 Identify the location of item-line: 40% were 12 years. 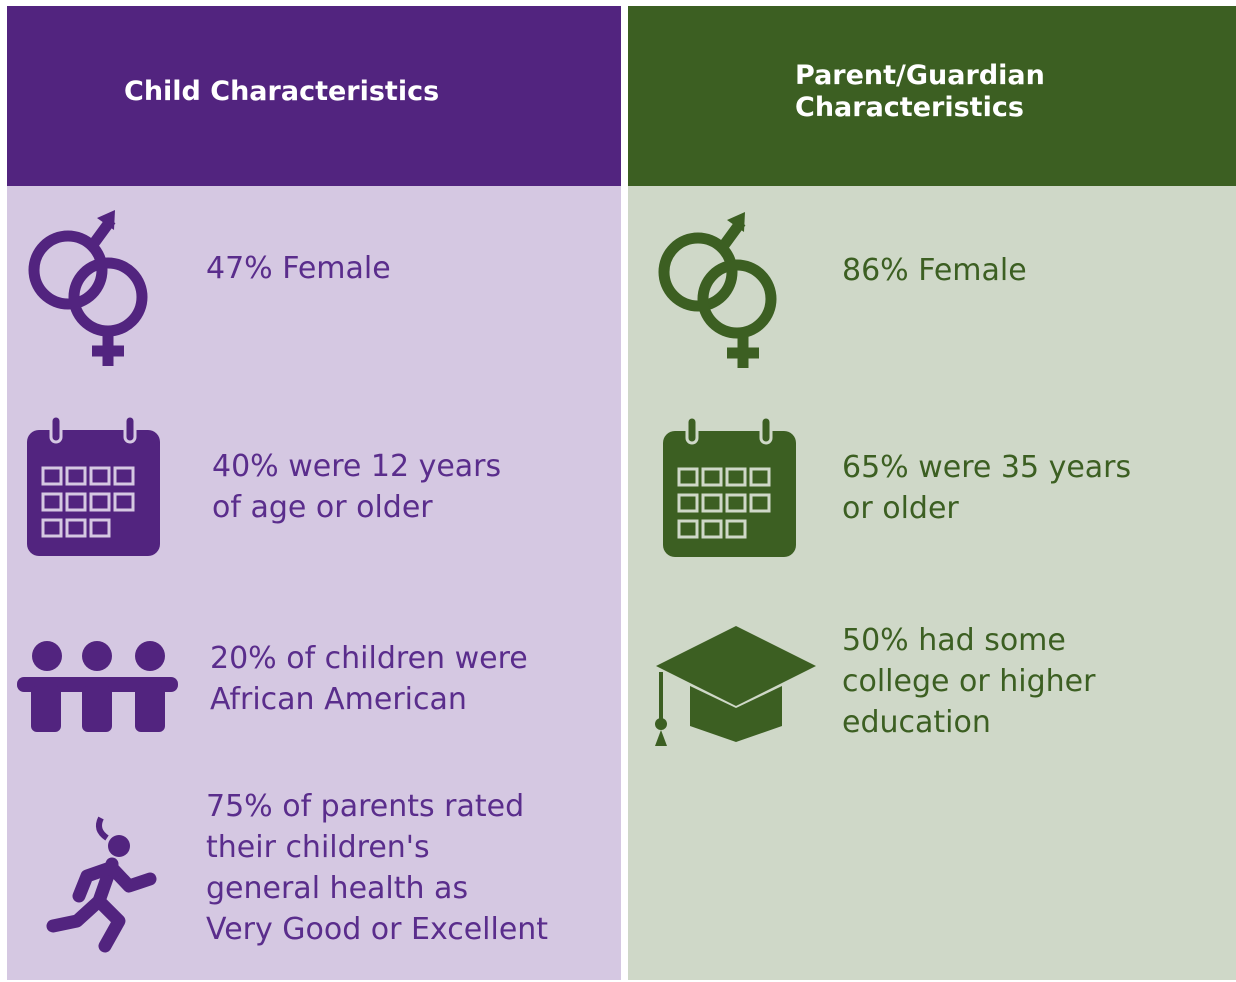
(357, 466).